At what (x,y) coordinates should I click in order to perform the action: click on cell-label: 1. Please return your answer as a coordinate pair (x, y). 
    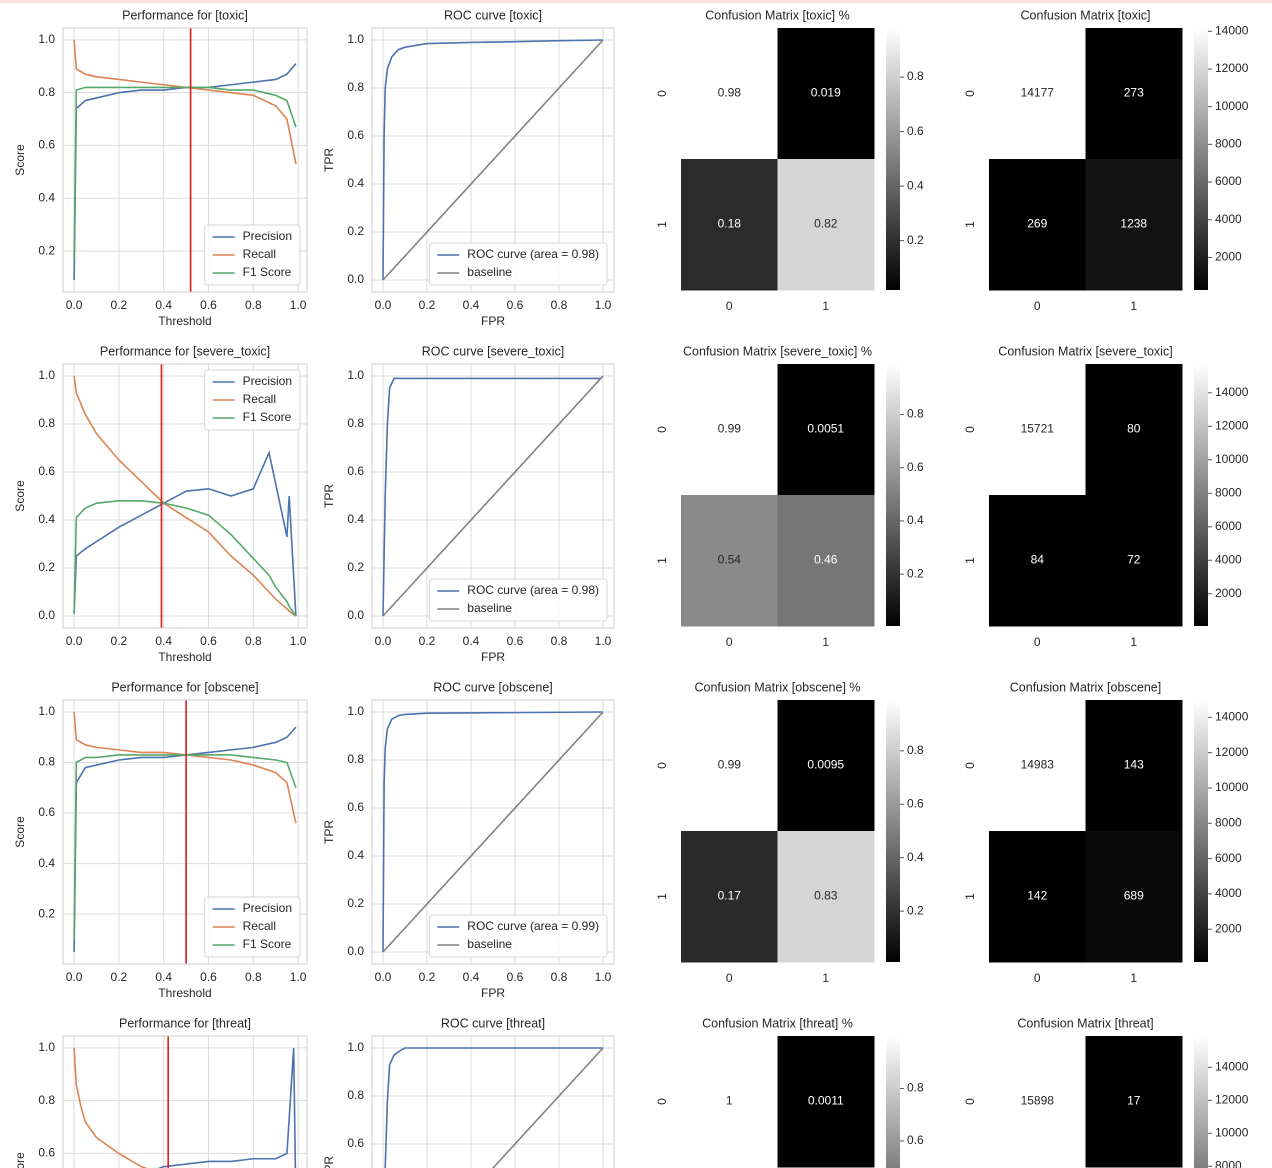
    Looking at the image, I should click on (729, 1101).